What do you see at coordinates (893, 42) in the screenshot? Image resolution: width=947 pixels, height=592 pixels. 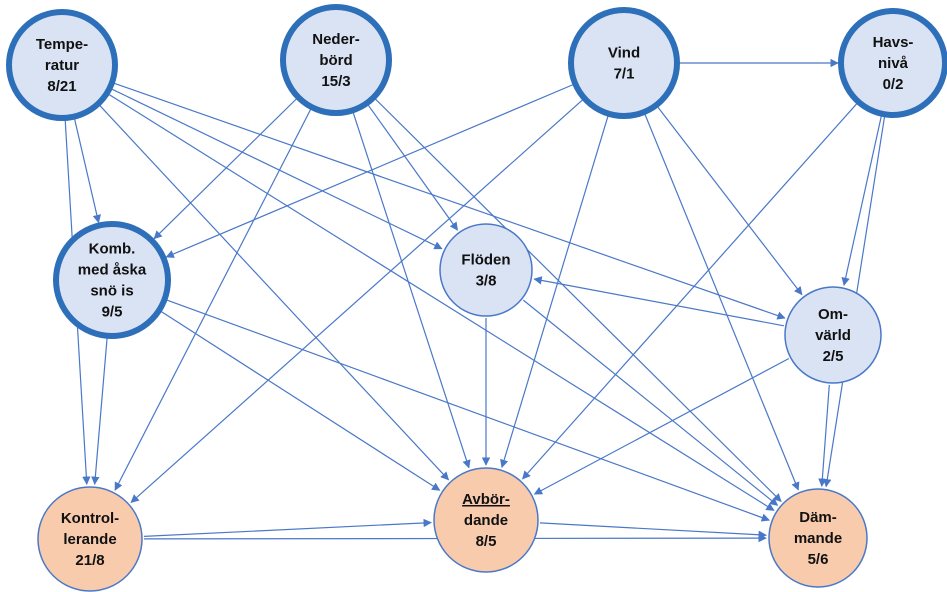 I see `node-label-havsniva-0: Havs-` at bounding box center [893, 42].